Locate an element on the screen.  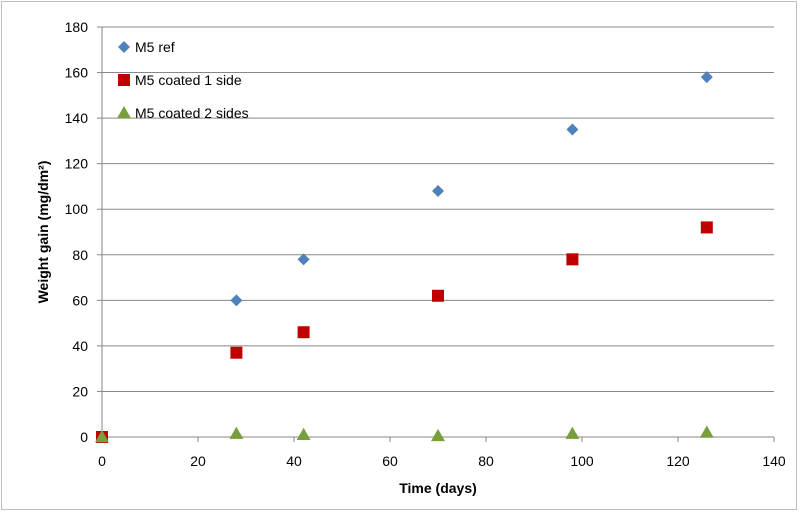
y-tick-label: 80 is located at coordinates (80, 255).